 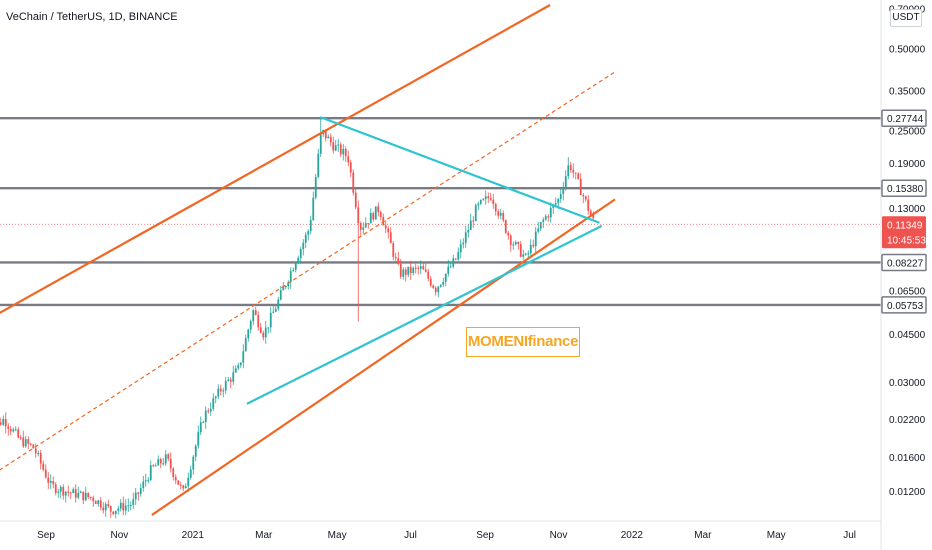 What do you see at coordinates (907, 92) in the screenshot?
I see `y-tick-label-2: 0.35000` at bounding box center [907, 92].